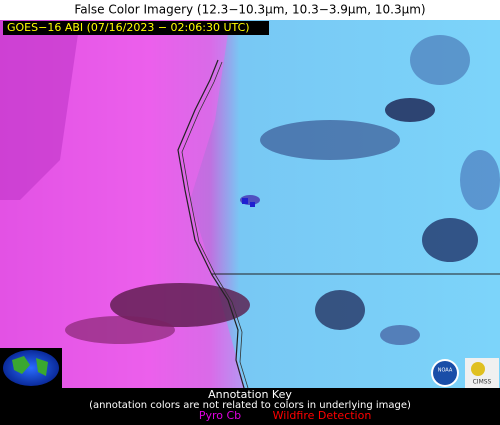  What do you see at coordinates (322, 415) in the screenshot?
I see `legend-item: Wildfire Detection` at bounding box center [322, 415].